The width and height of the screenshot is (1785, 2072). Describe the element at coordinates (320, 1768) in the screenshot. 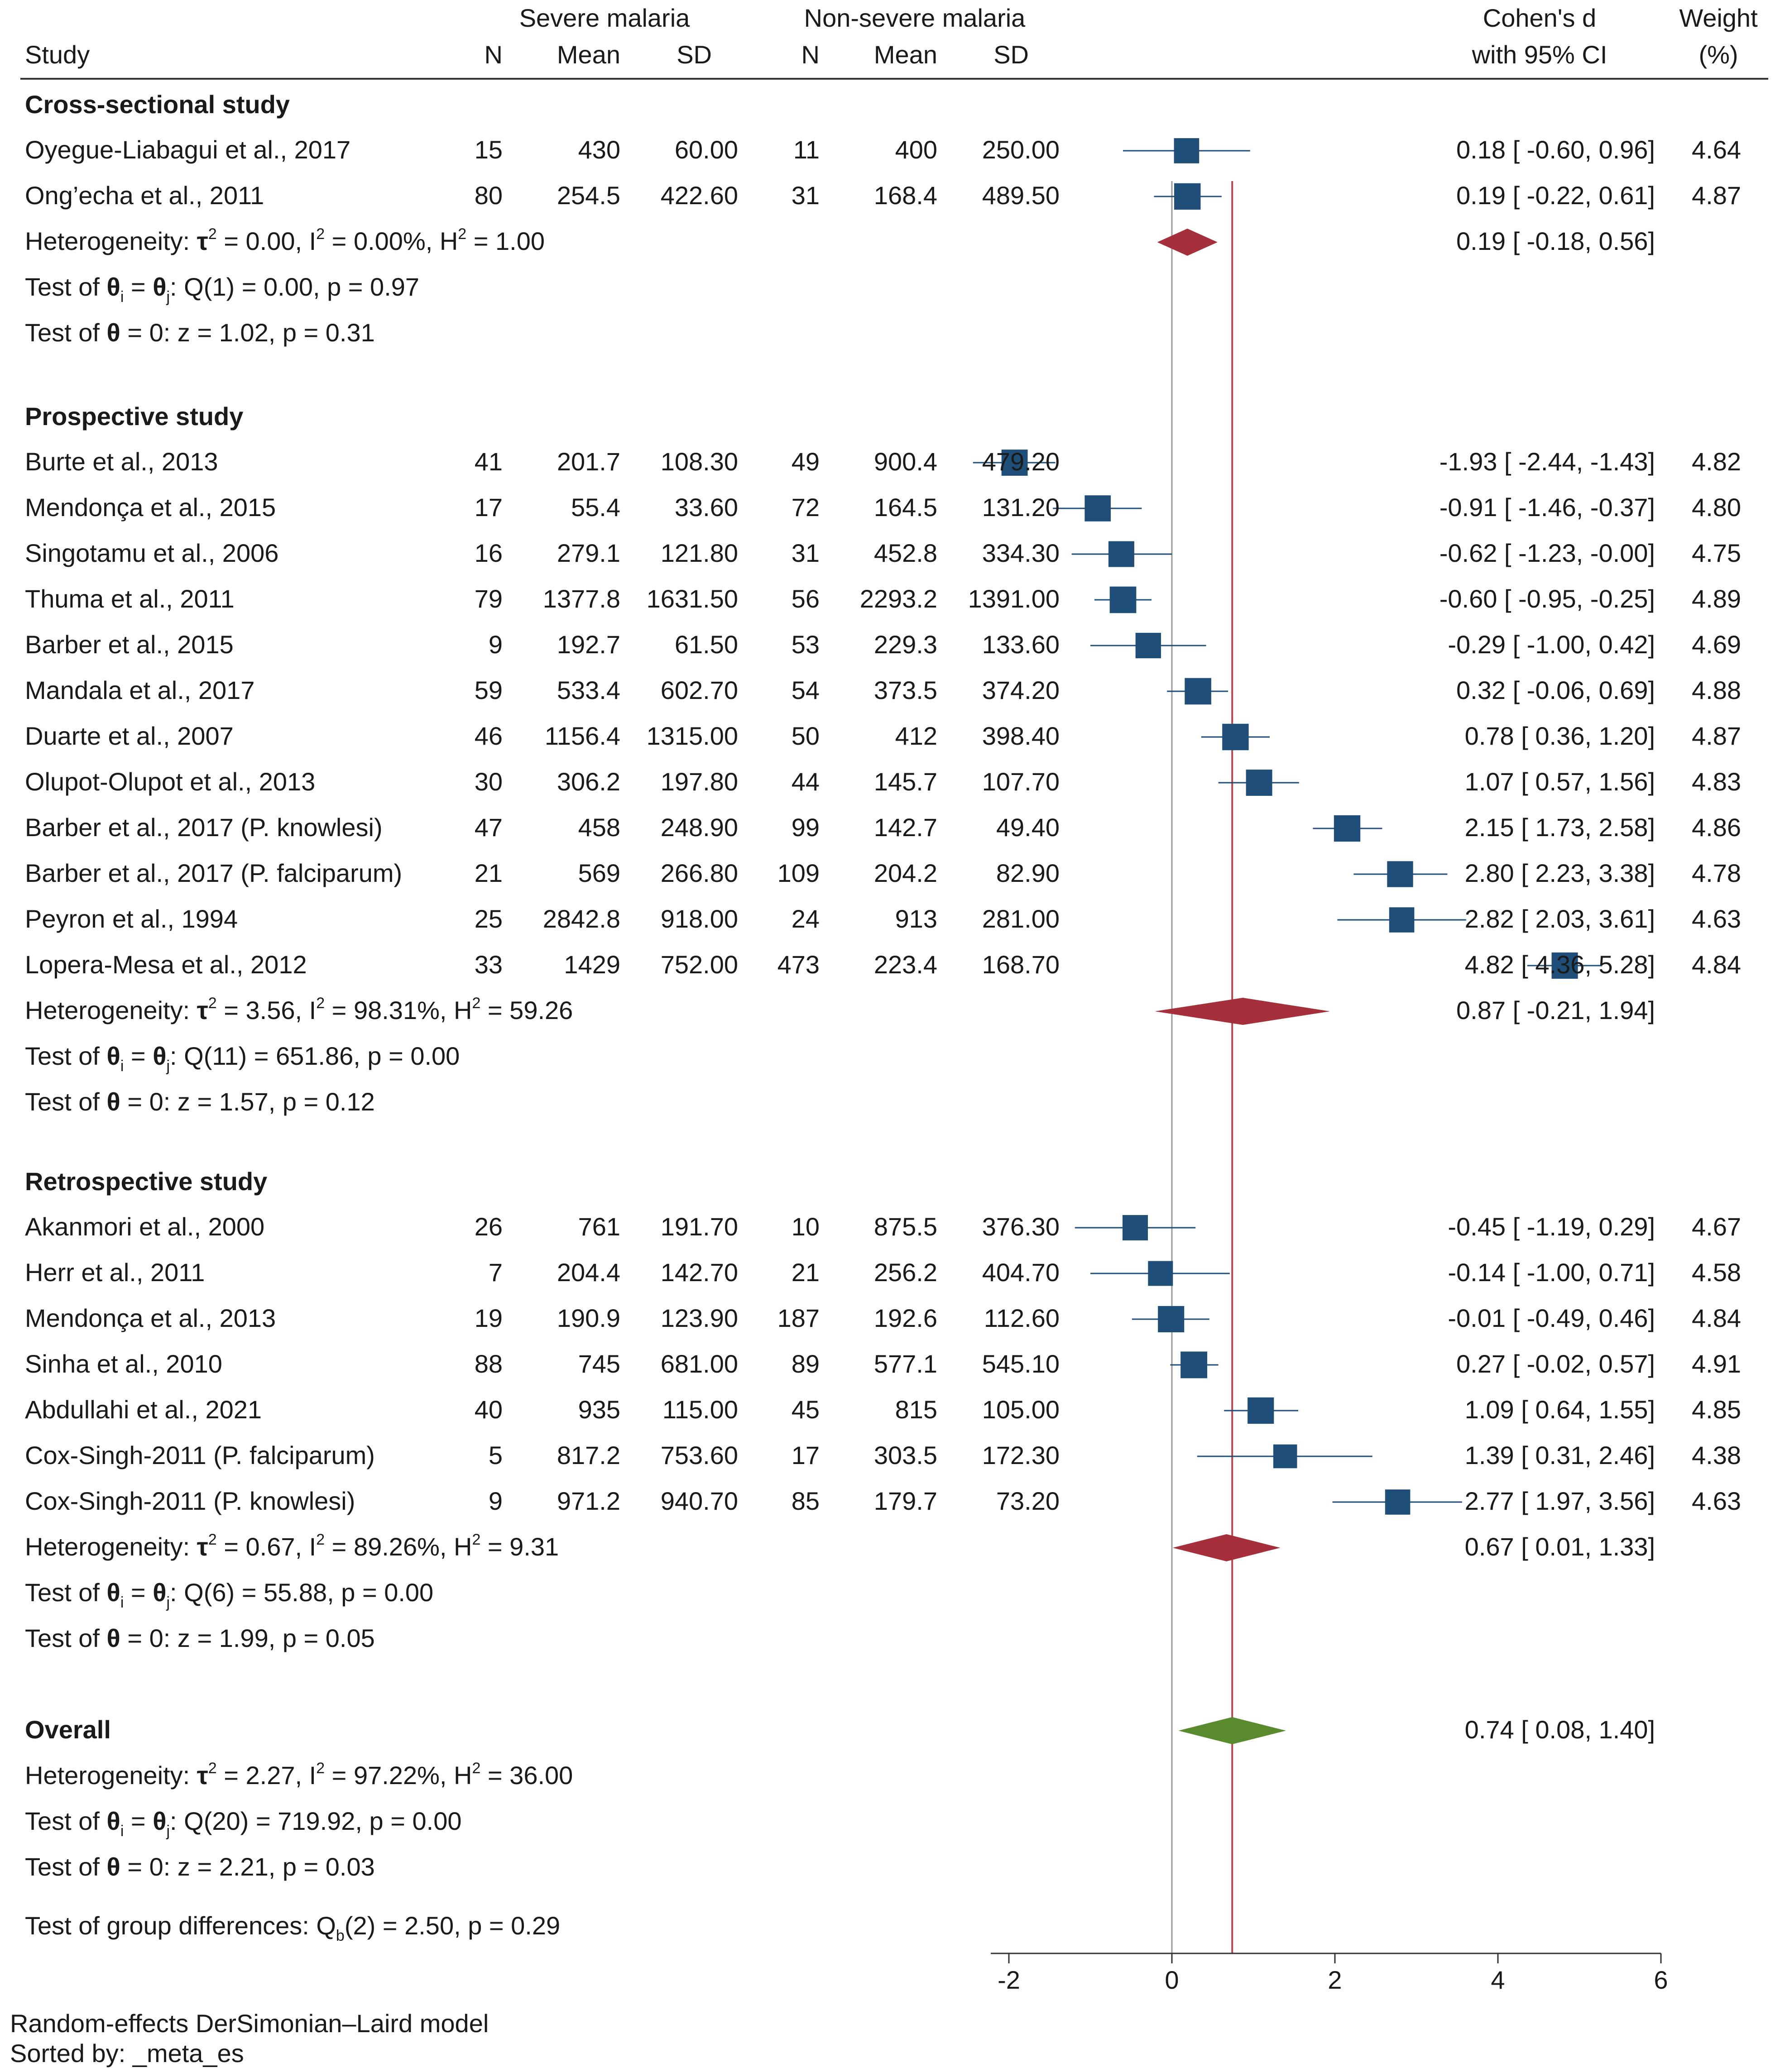

I see `i2-exponent: 2` at that location.